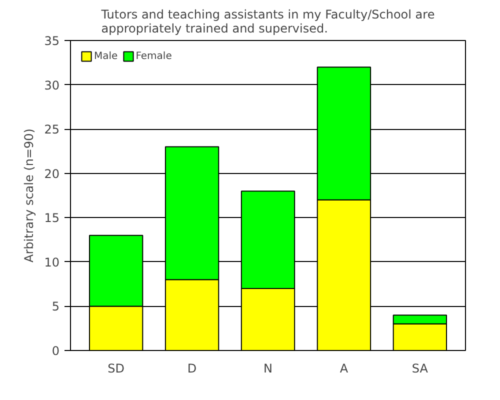 Image resolution: width=500 pixels, height=400 pixels. Describe the element at coordinates (29, 195) in the screenshot. I see `y-axis-title: Arbitrary scale (n=90)` at that location.